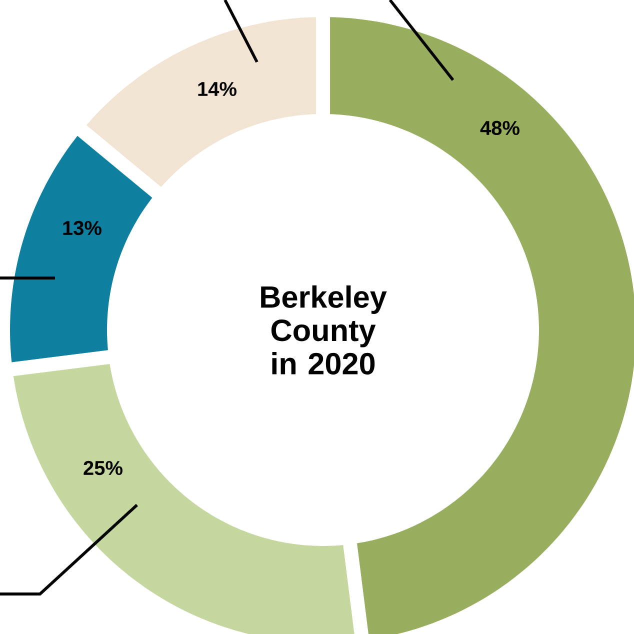 This screenshot has width=634, height=634. I want to click on data-label: 13%, so click(82, 228).